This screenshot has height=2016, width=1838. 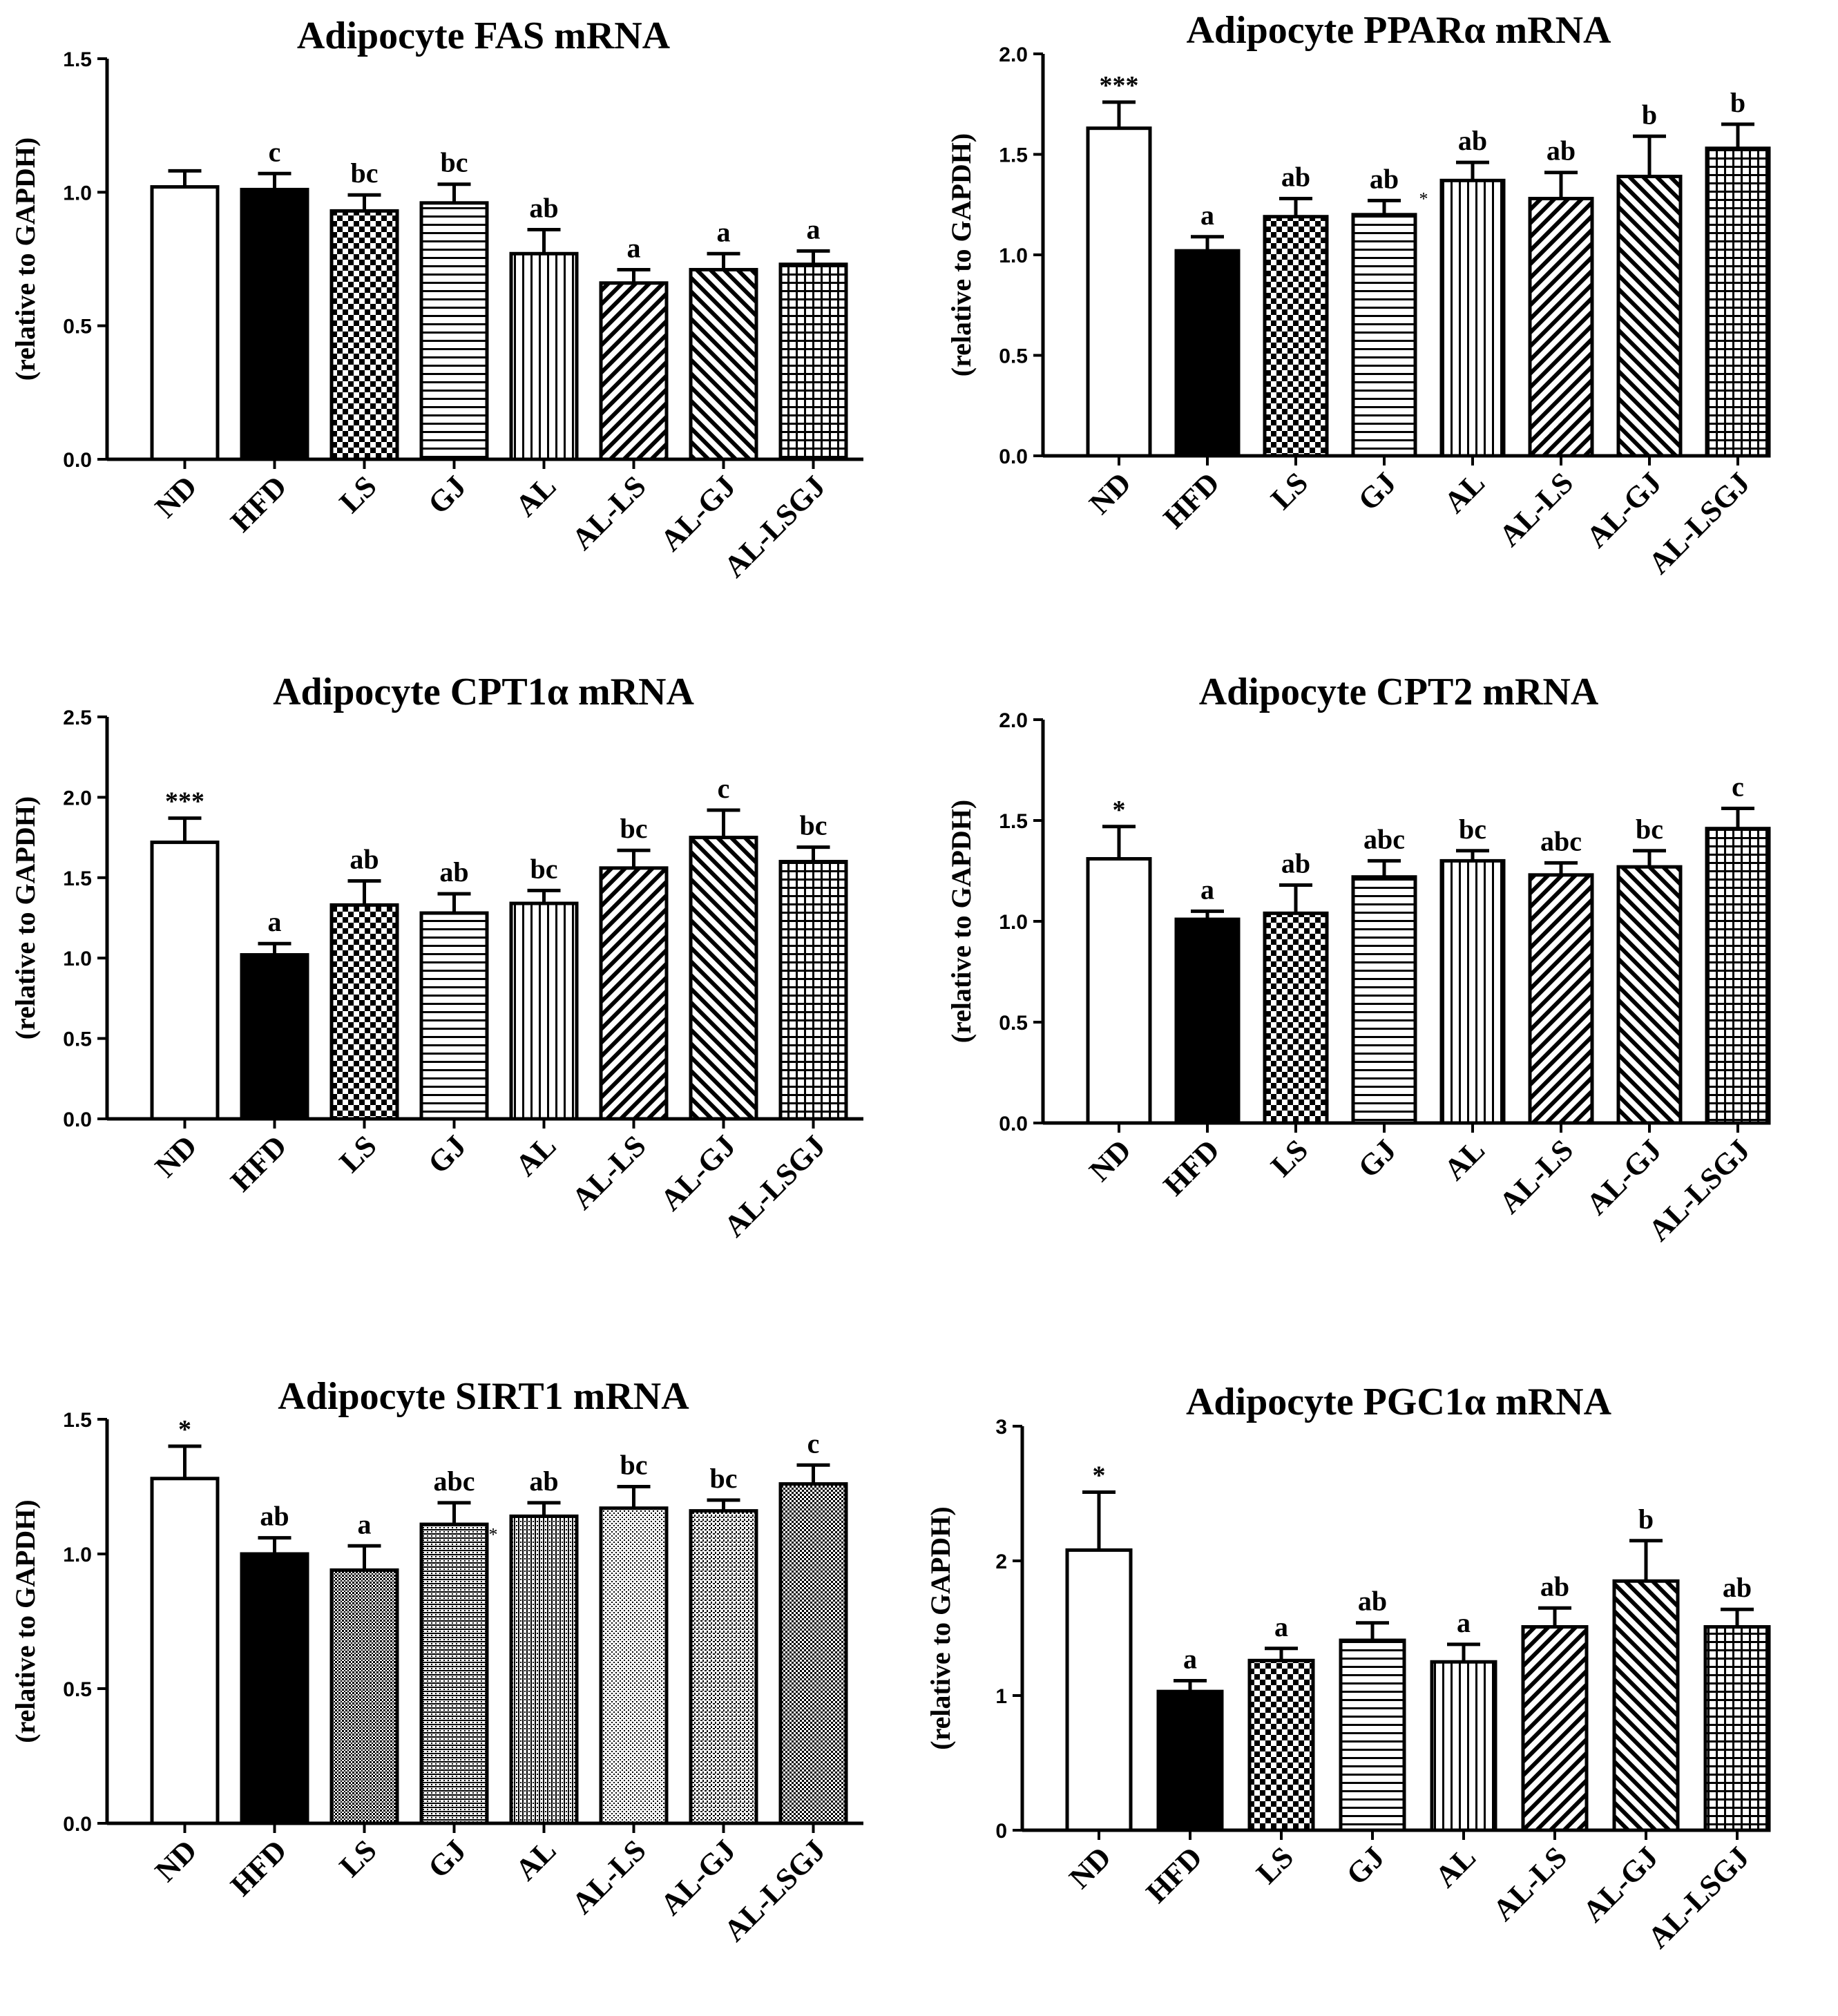 I want to click on annotation-note: *, so click(x=494, y=1535).